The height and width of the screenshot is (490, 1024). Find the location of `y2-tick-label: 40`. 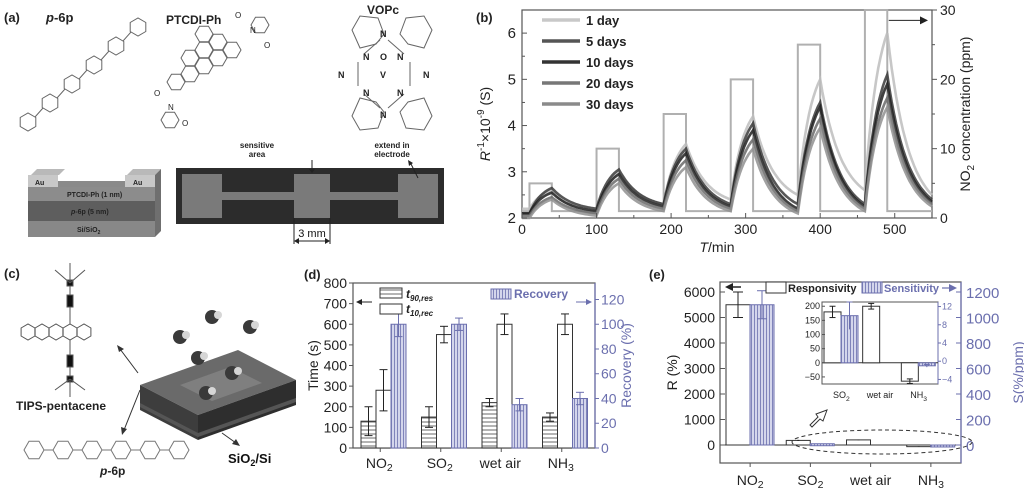

y2-tick-label: 40 is located at coordinates (609, 398).